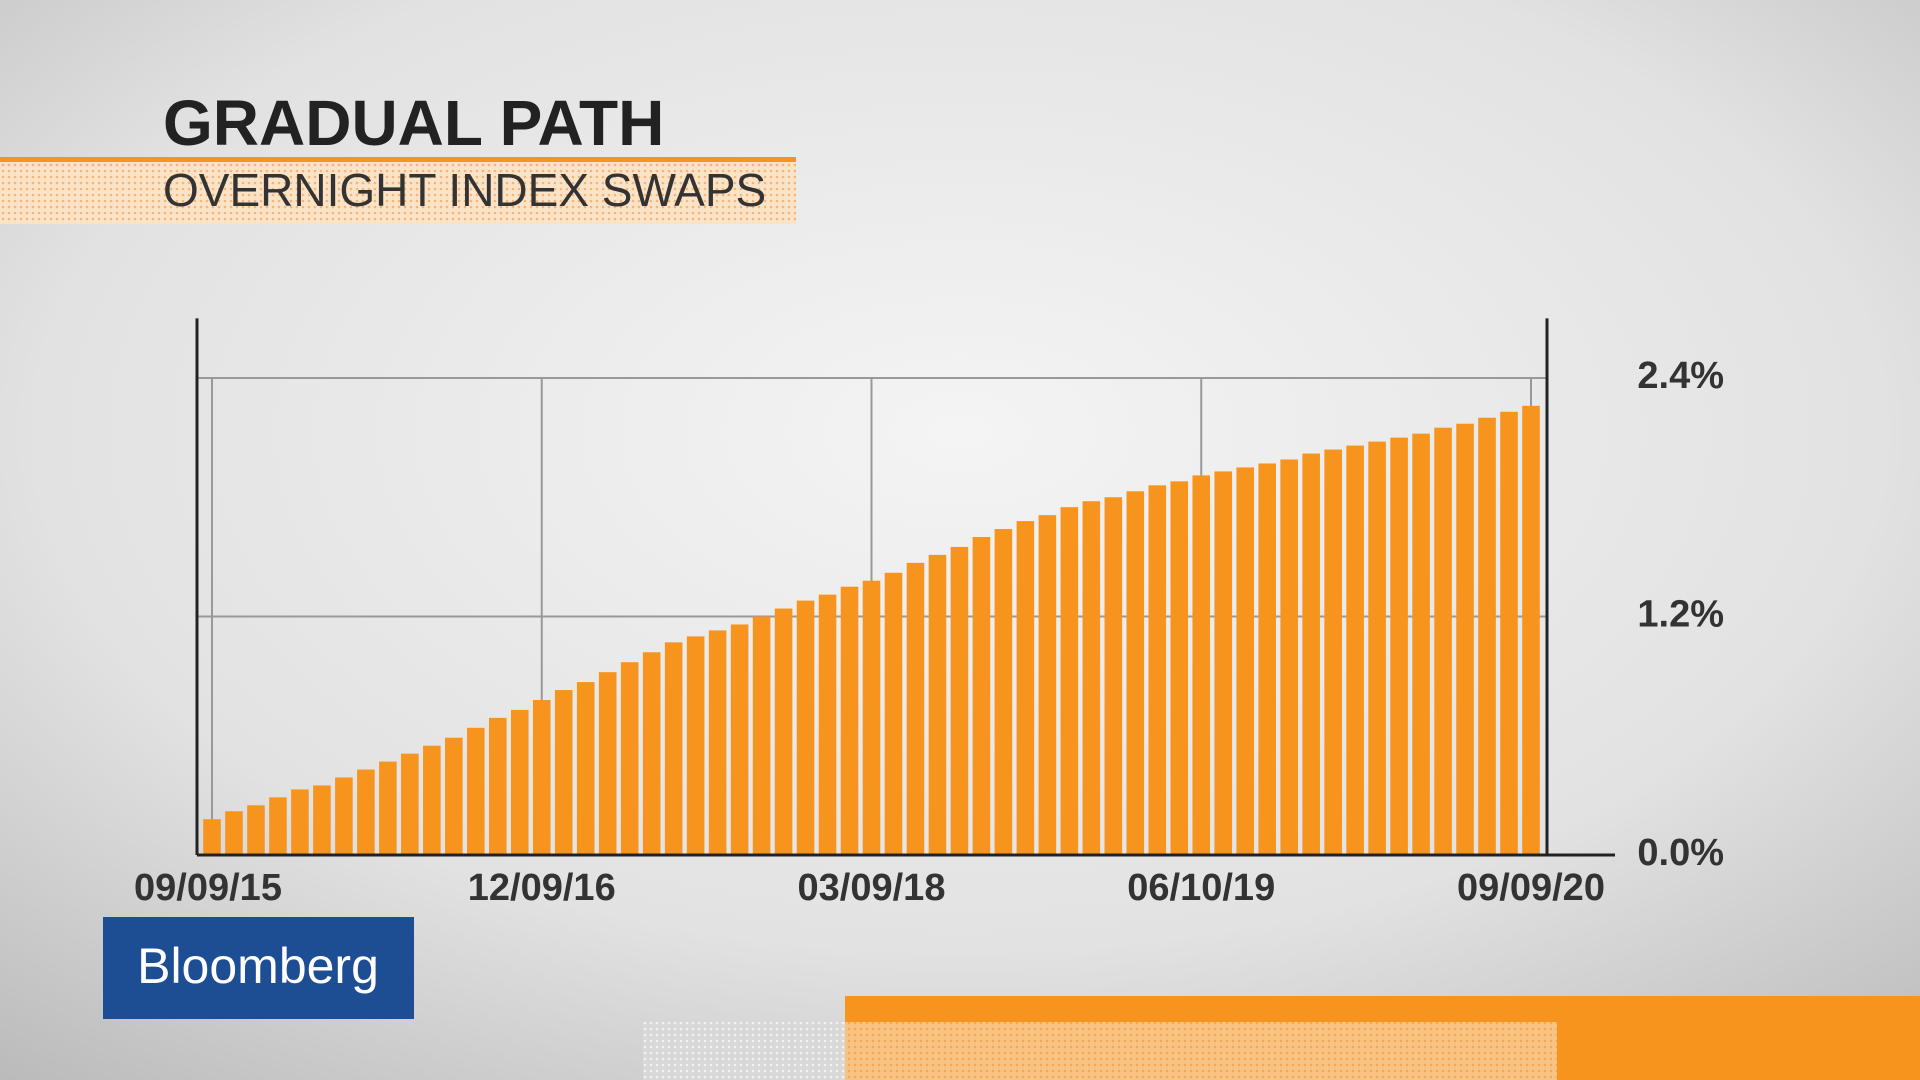  I want to click on subtitle-band, so click(398, 193).